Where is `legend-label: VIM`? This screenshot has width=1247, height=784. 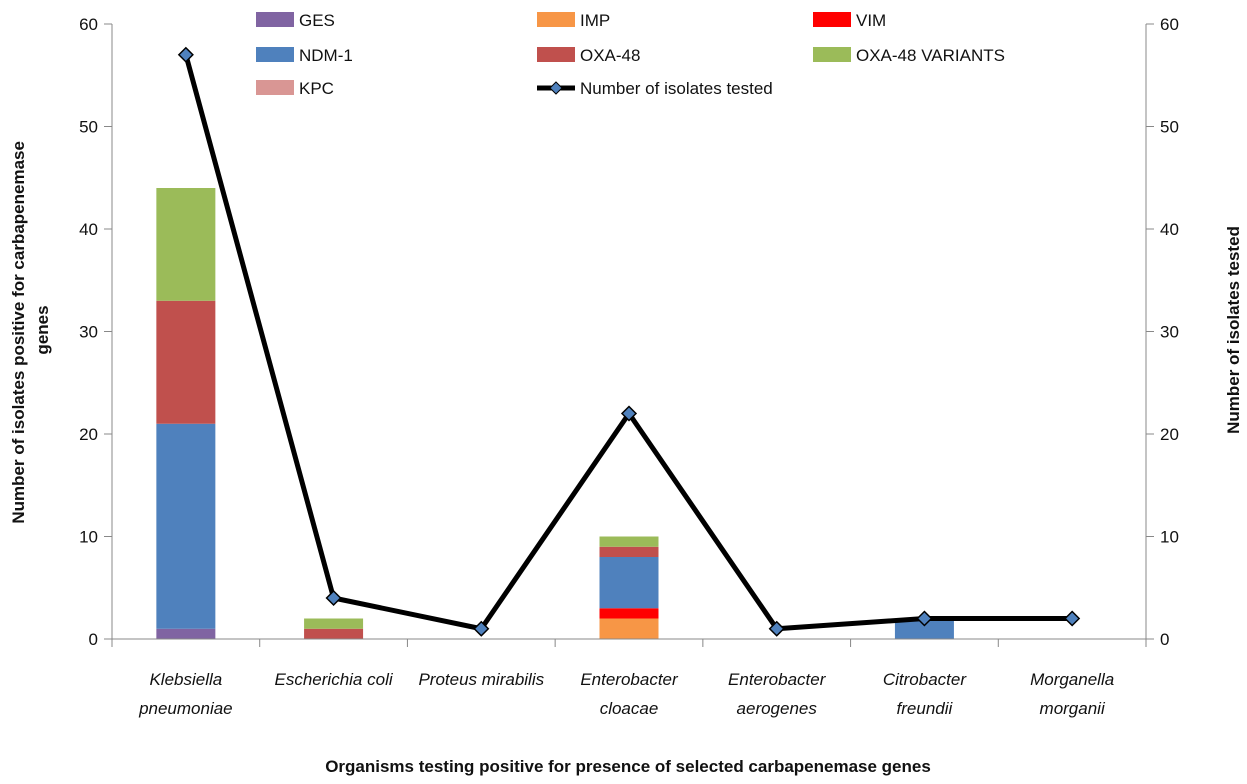 legend-label: VIM is located at coordinates (871, 20).